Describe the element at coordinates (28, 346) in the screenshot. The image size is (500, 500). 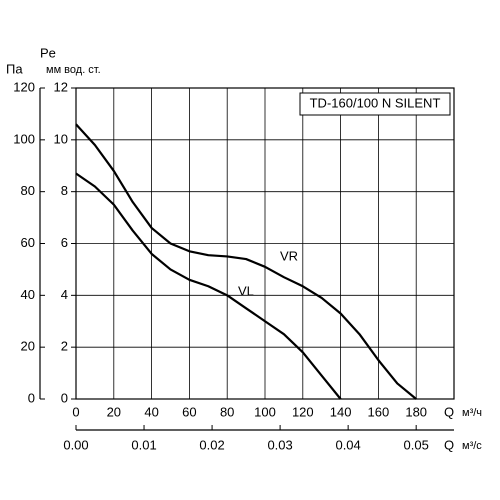
I see `y-tick-label: 20` at that location.